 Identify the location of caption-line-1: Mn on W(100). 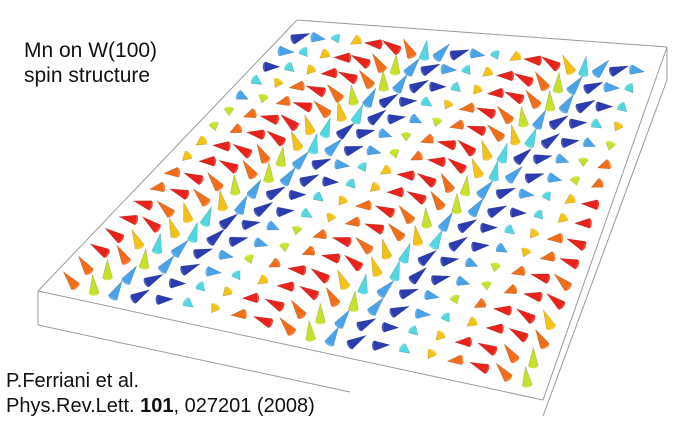
(91, 50).